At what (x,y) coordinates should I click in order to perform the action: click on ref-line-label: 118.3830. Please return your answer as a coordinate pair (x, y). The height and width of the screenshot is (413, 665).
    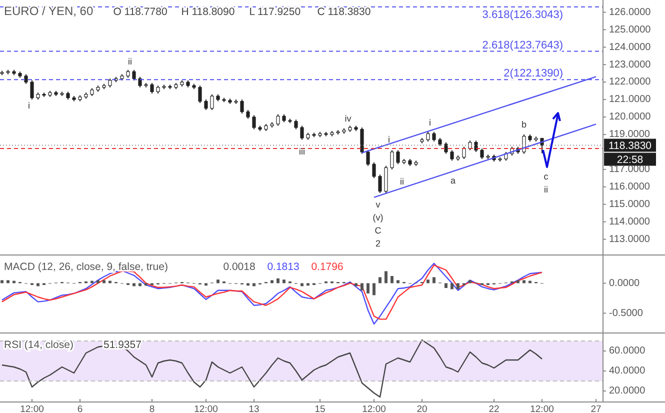
    Looking at the image, I should click on (630, 146).